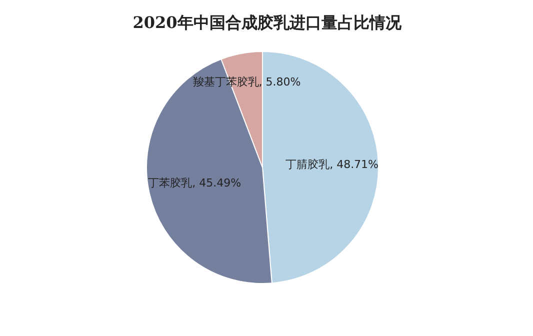 This screenshot has width=533, height=336. What do you see at coordinates (332, 165) in the screenshot?
I see `slice-label: 丁腈胶乳, 48.71%` at bounding box center [332, 165].